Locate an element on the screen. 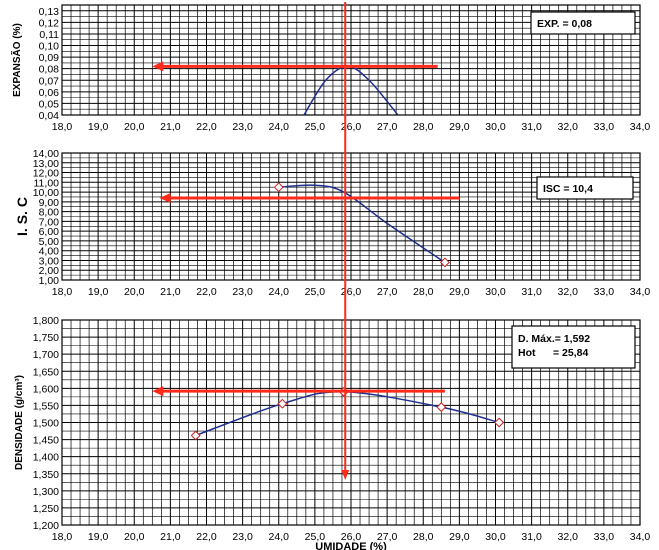  x-tick-label: 23,0 is located at coordinates (242, 292).